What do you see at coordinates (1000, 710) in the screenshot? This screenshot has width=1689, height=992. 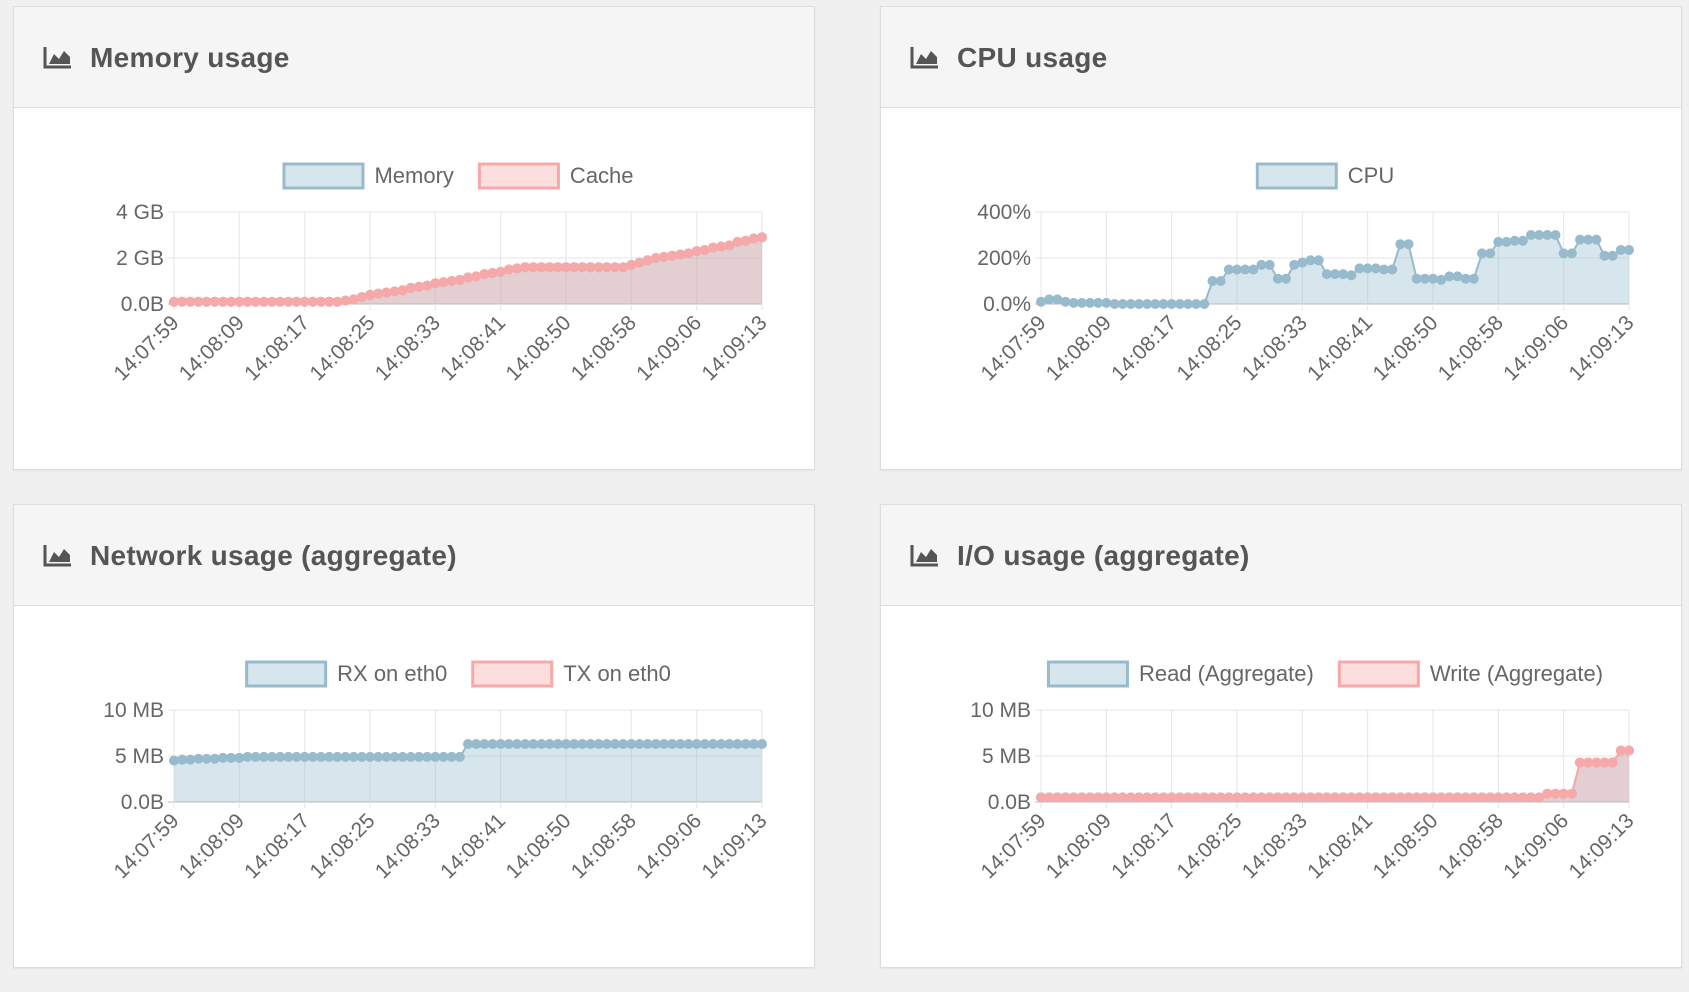 I see `y-tick-label: 10 MB` at bounding box center [1000, 710].